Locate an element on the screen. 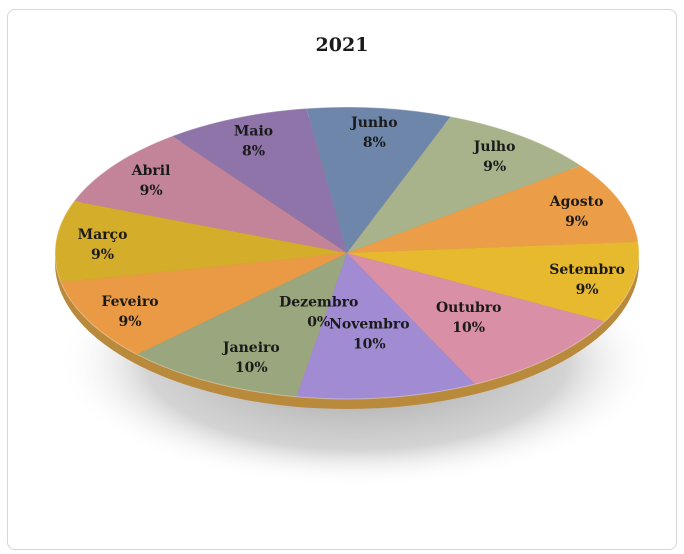 The image size is (684, 554). pie-slice-julho is located at coordinates (464, 185).